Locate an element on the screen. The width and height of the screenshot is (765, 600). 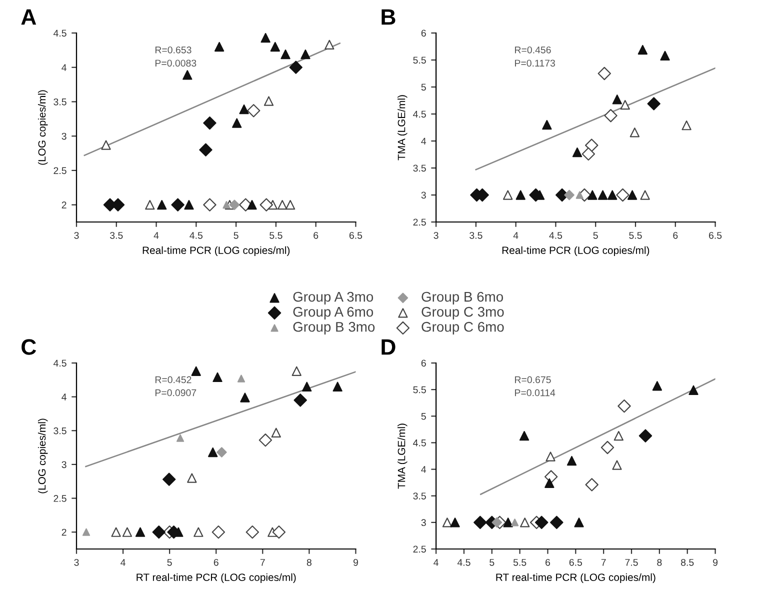
chart-title: B is located at coordinates (389, 17).